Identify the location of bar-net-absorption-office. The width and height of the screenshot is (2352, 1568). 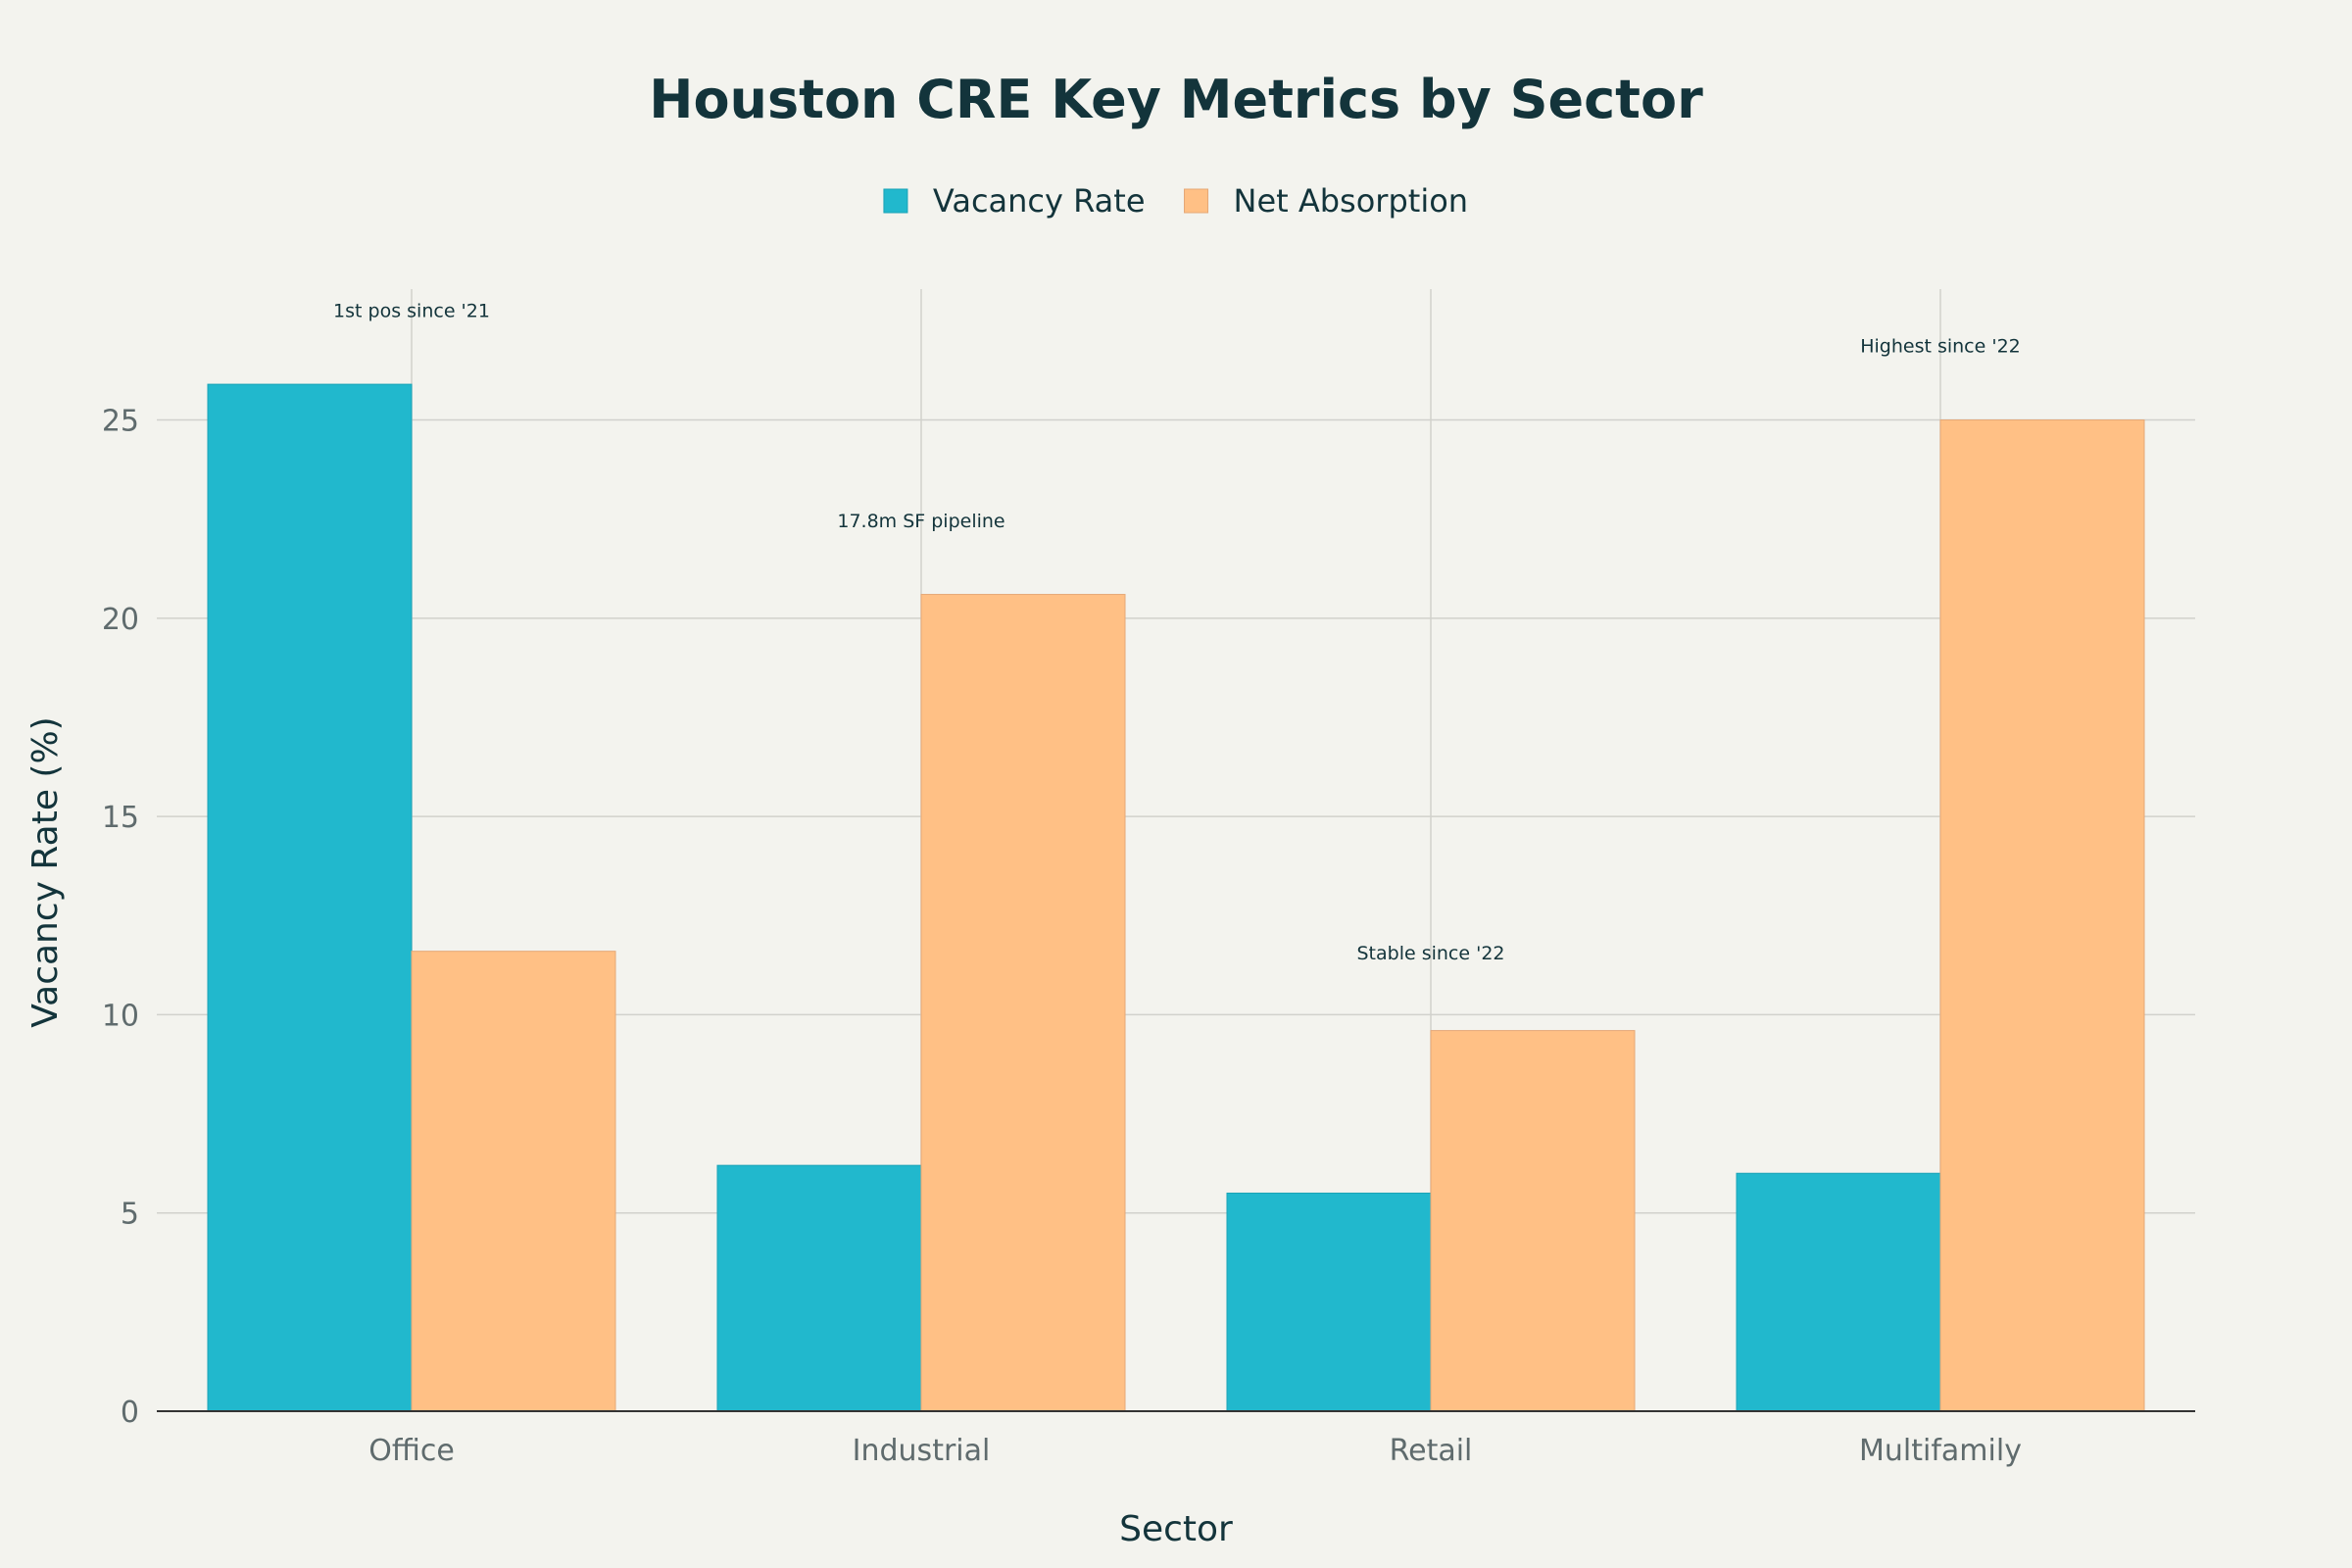
(513, 1181).